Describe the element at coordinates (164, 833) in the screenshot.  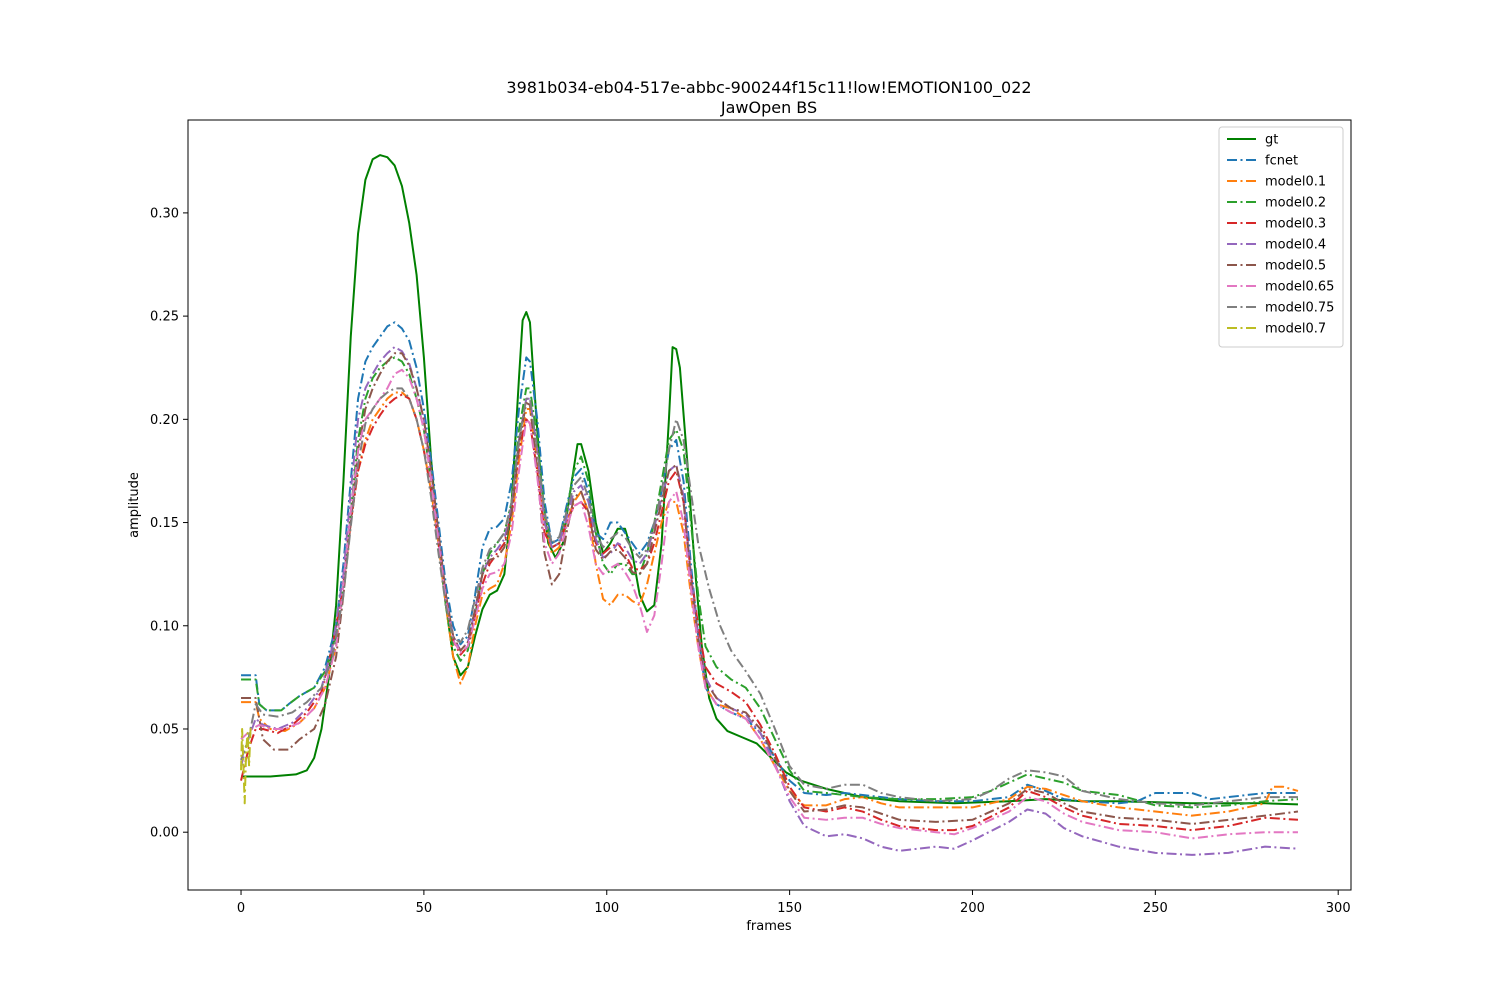
I see `y-tick-label: 0.00` at that location.